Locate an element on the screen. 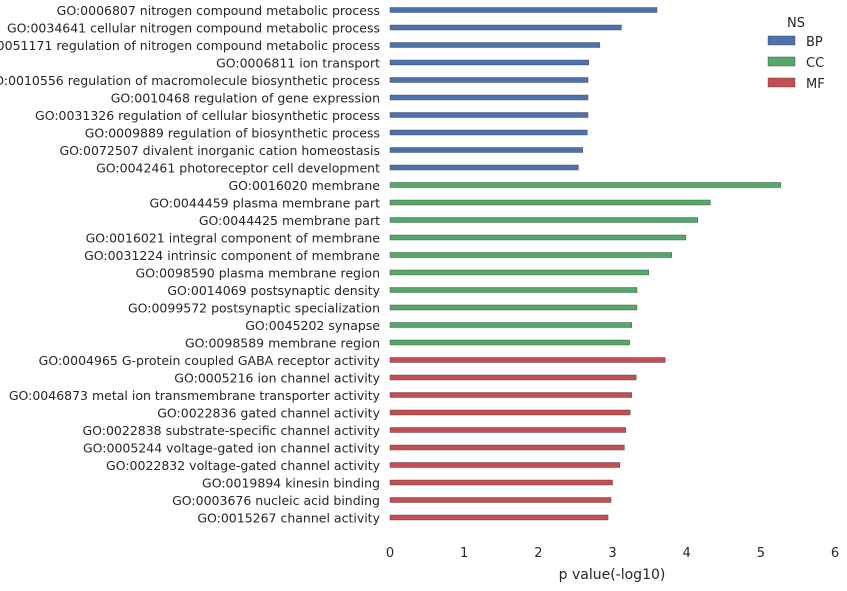 This screenshot has width=847, height=591. category-label-13: GO:0044425 membrane part is located at coordinates (289, 220).